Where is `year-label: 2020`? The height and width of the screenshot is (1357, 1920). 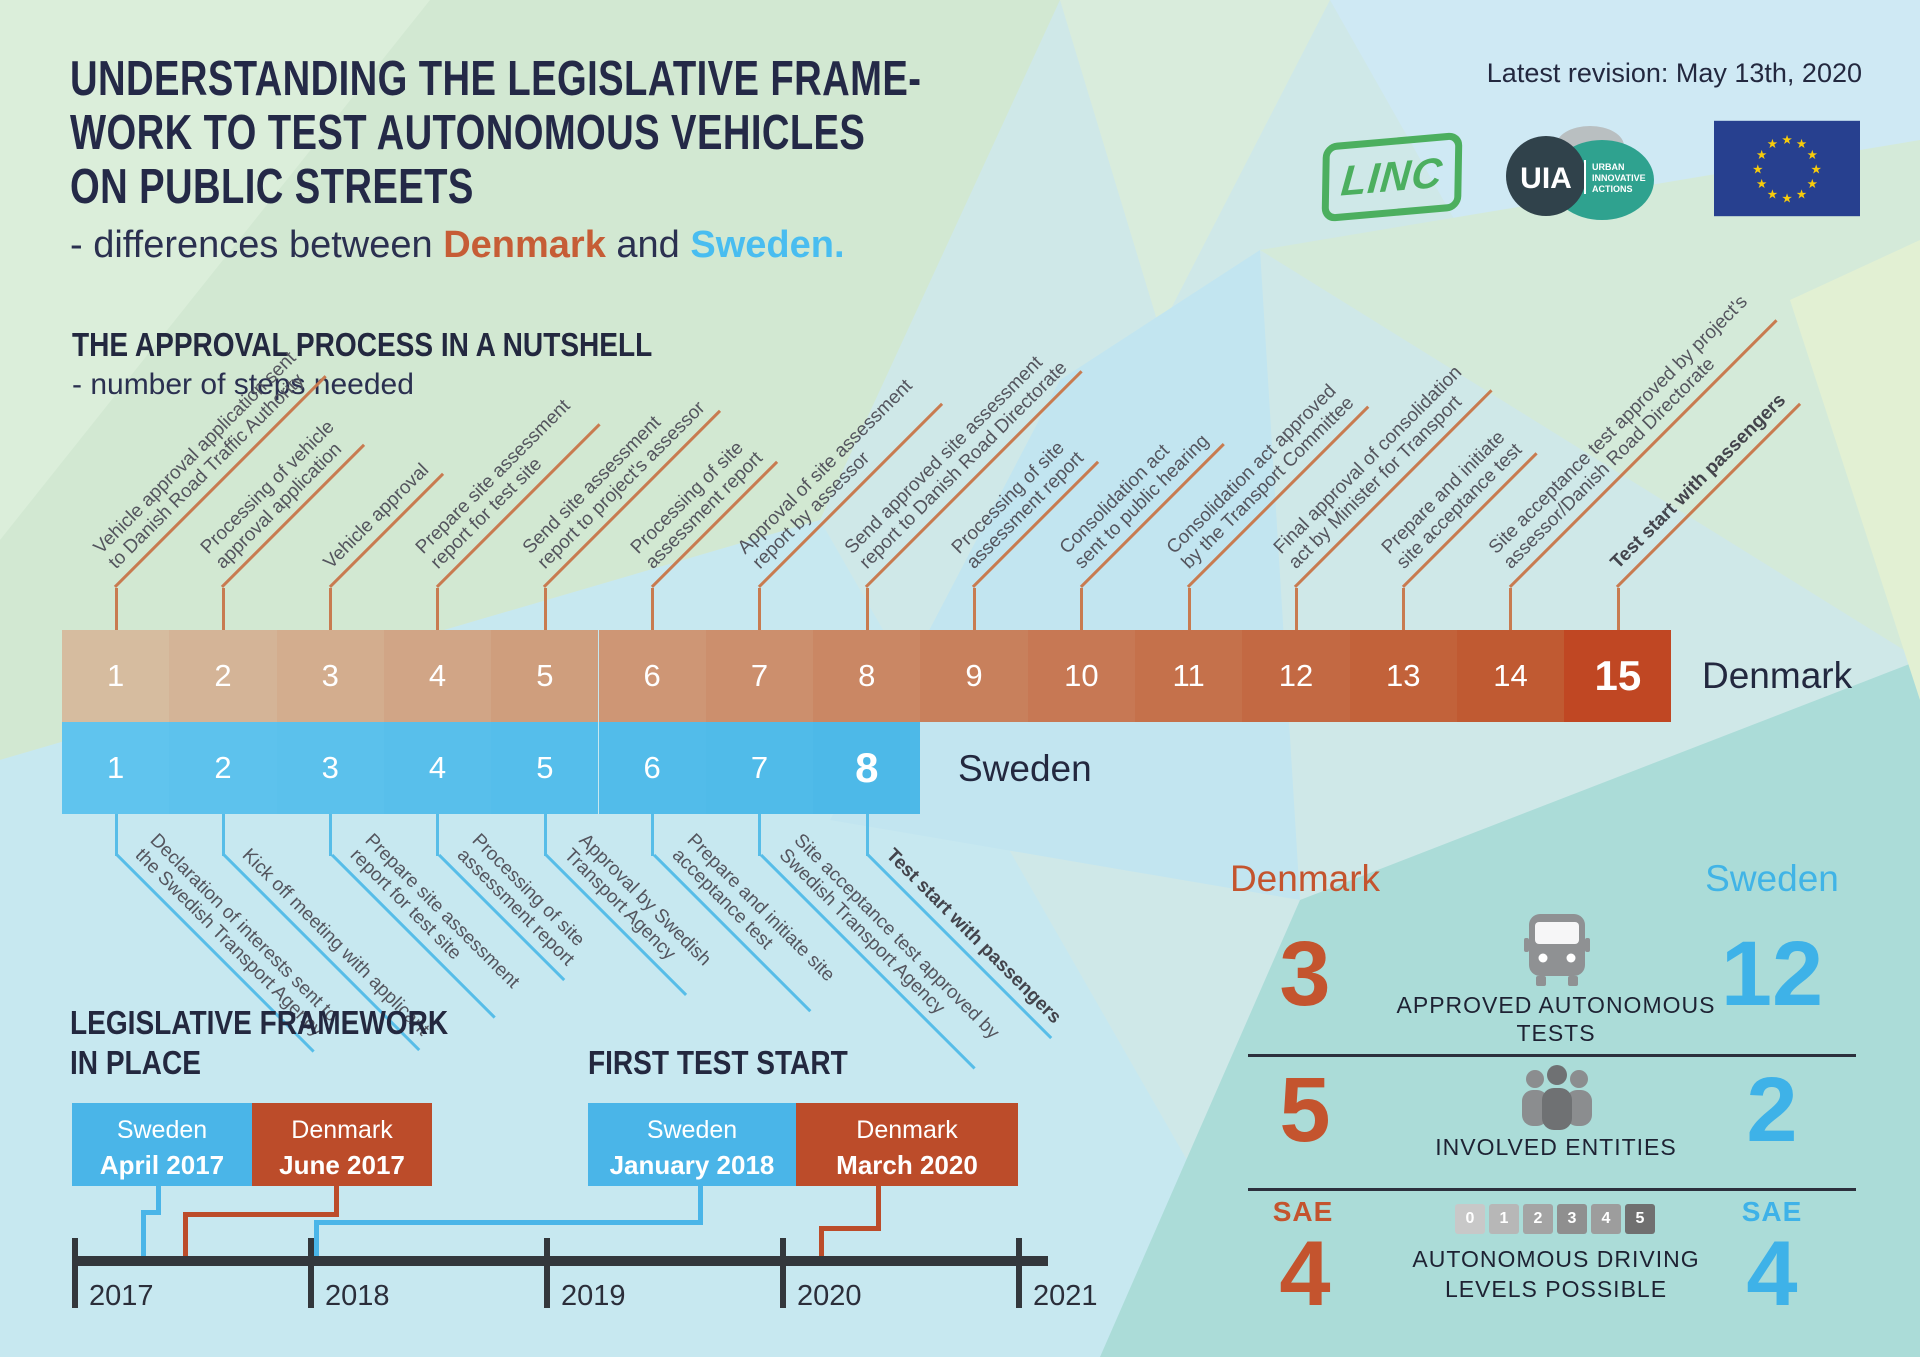
year-label: 2020 is located at coordinates (829, 1296).